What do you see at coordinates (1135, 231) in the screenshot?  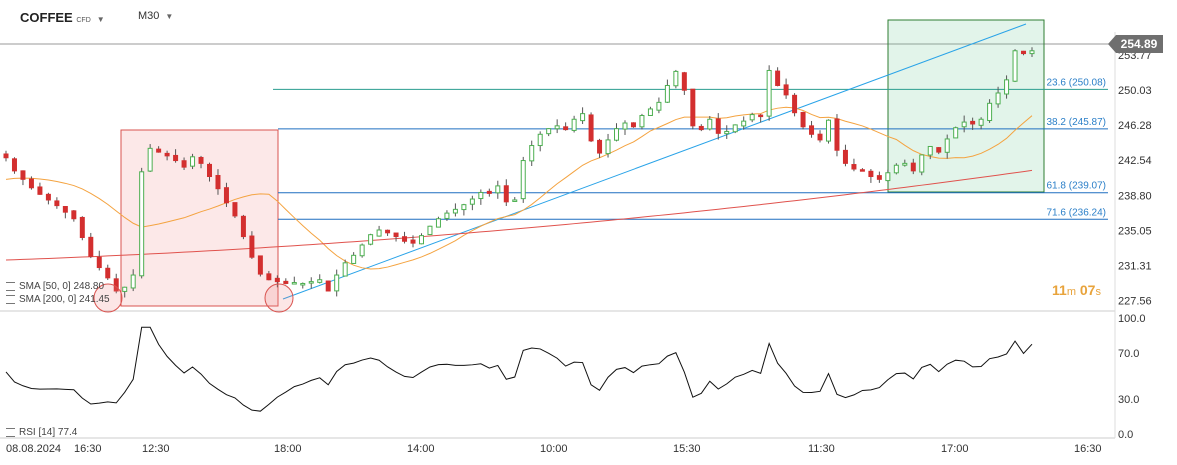 I see `price-tick-label: 235.05` at bounding box center [1135, 231].